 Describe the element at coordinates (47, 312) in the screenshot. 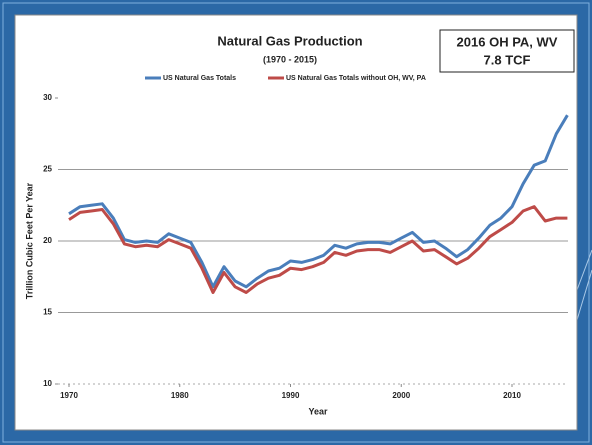

I see `y-tick-label: 15` at that location.